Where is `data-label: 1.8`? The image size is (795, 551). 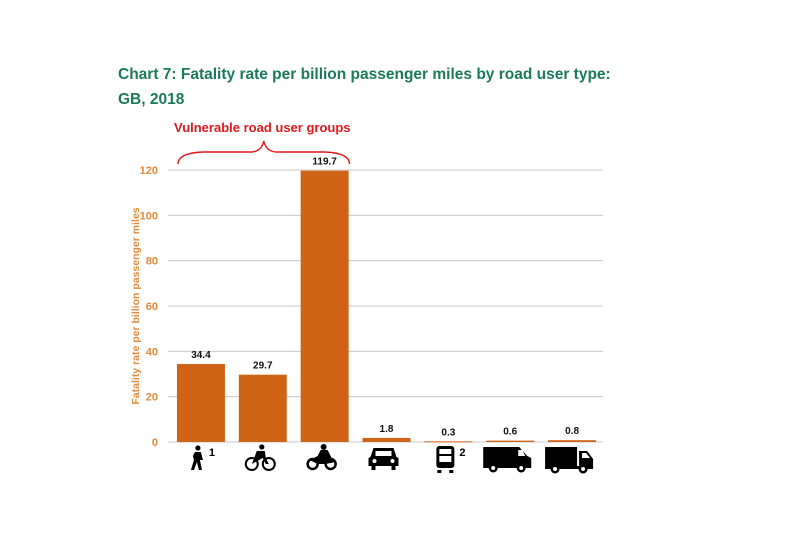 data-label: 1.8 is located at coordinates (387, 429).